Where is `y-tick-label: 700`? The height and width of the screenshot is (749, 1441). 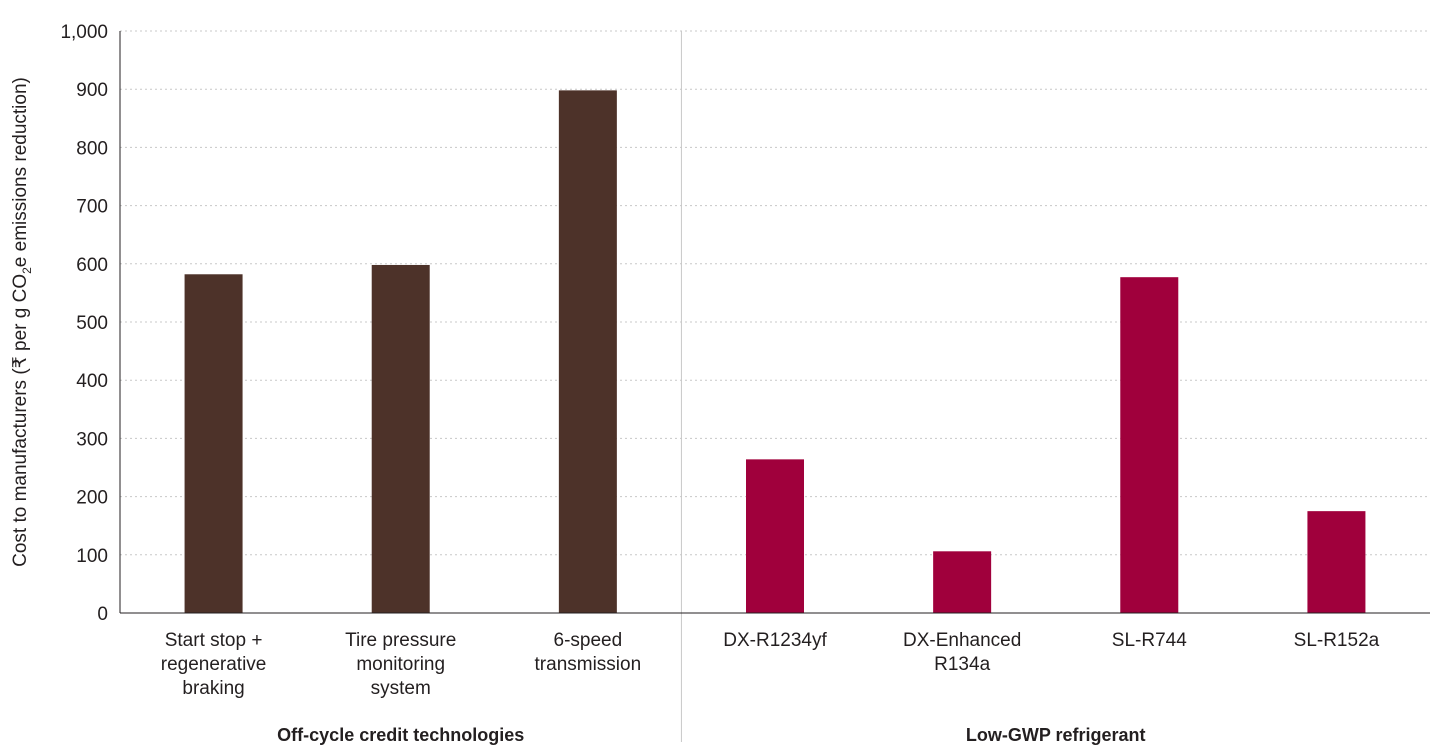
y-tick-label: 700 is located at coordinates (92, 207).